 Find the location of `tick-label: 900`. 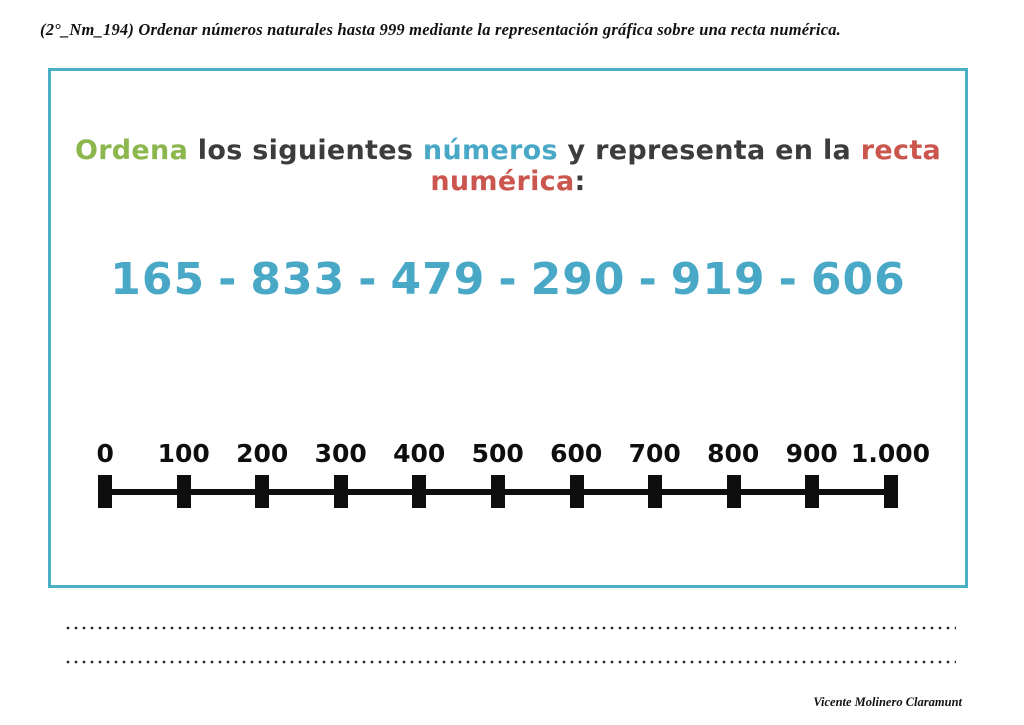

tick-label: 900 is located at coordinates (811, 453).